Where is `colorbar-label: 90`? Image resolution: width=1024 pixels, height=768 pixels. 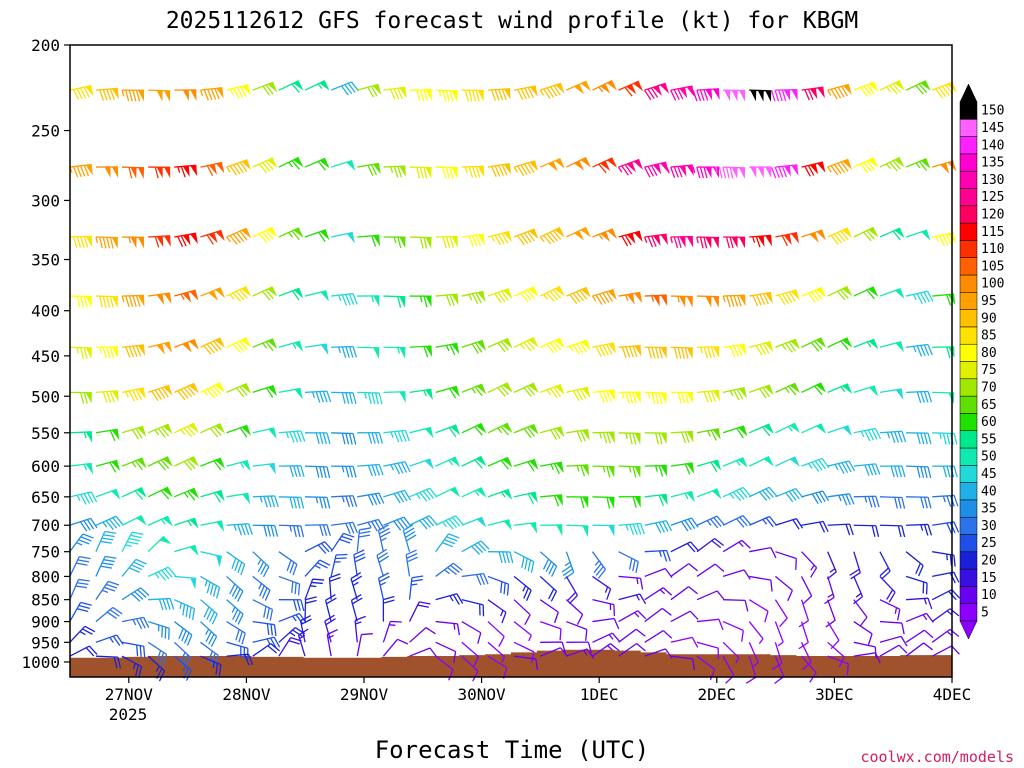 colorbar-label: 90 is located at coordinates (989, 318).